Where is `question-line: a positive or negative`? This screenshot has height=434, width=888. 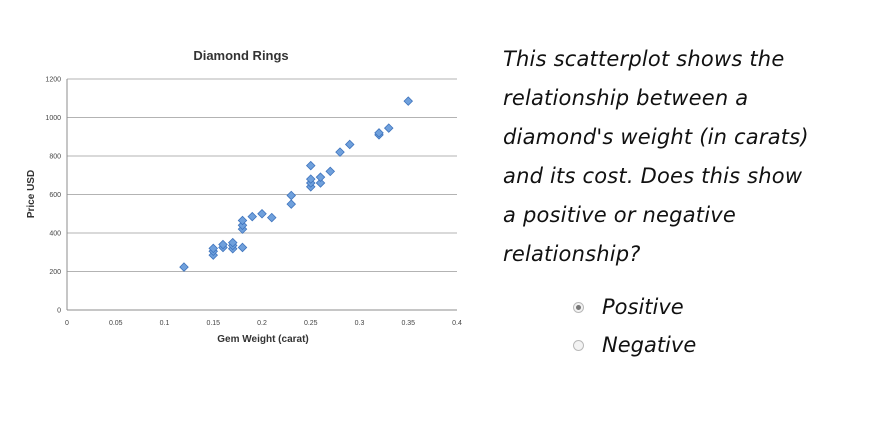 question-line: a positive or negative is located at coordinates (619, 215).